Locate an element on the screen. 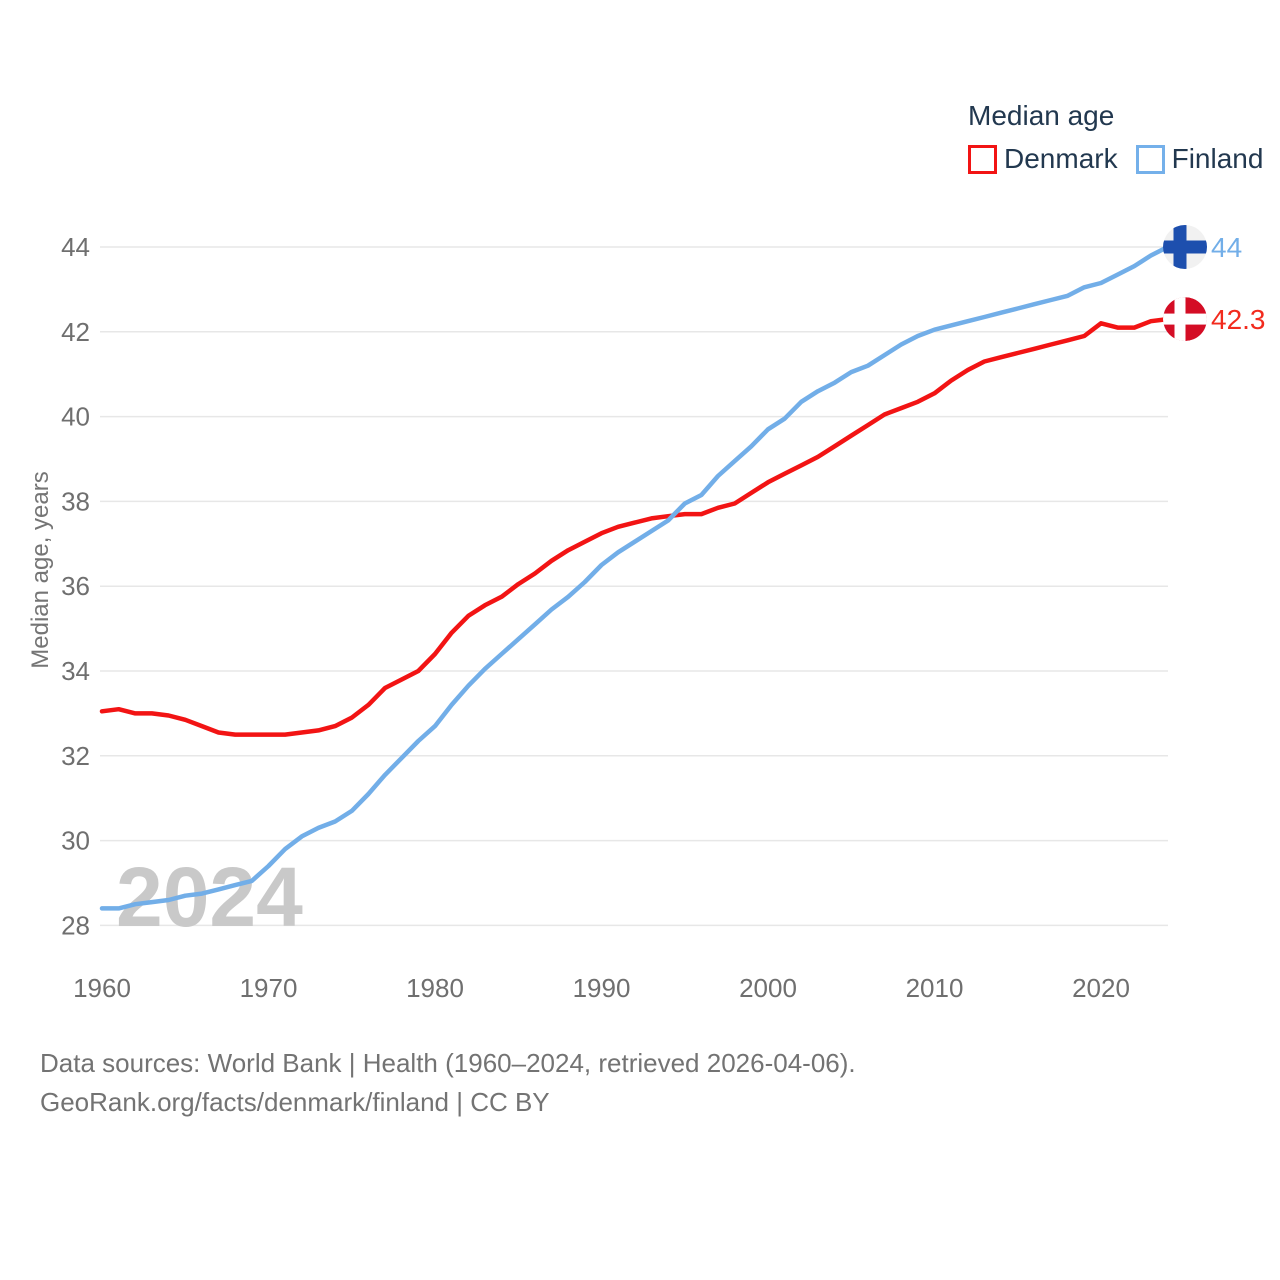 This screenshot has width=1280, height=1280. legend-label-finland: Finland is located at coordinates (1217, 158).